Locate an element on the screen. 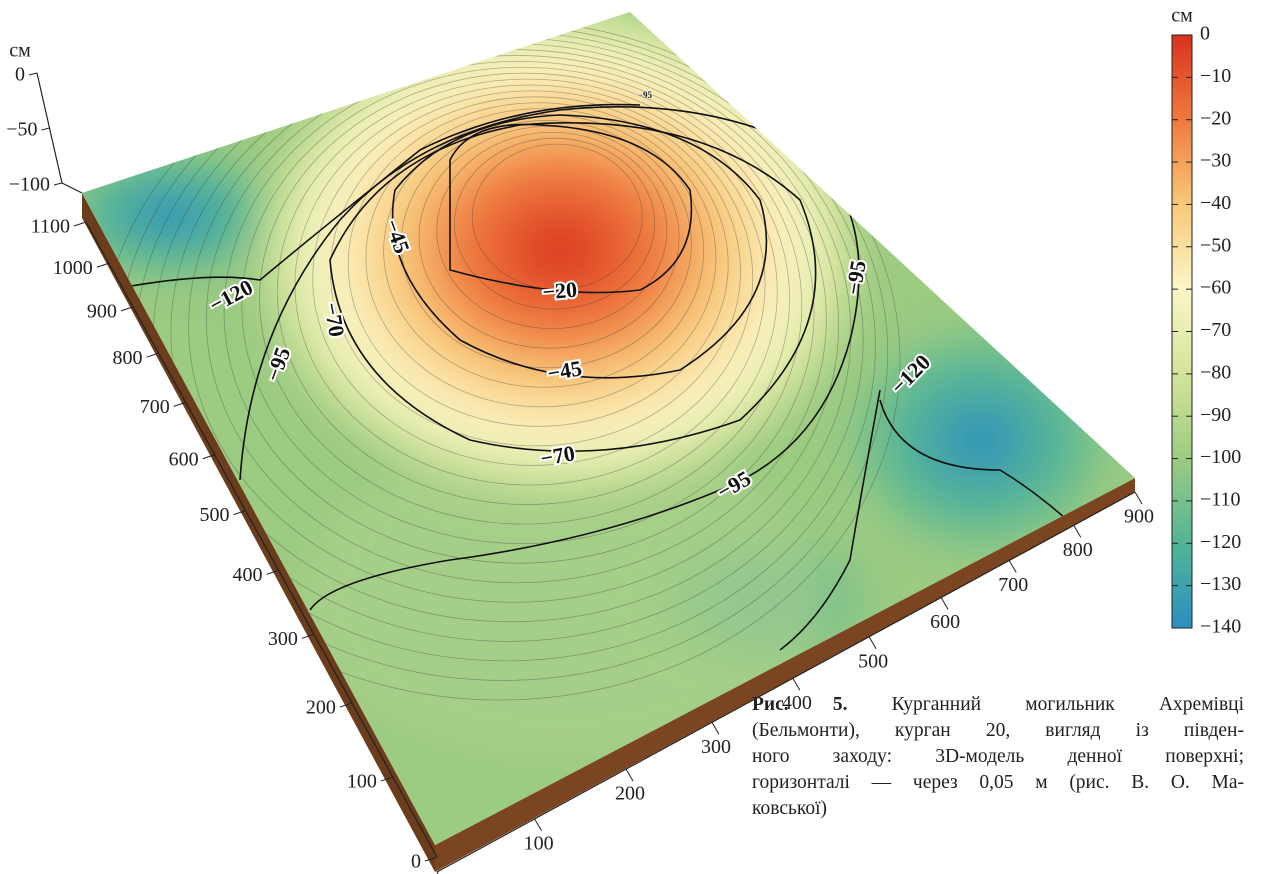 This screenshot has height=874, width=1265. caption-line: Рис. 5. Курганний могильник Ахремівці is located at coordinates (998, 705).